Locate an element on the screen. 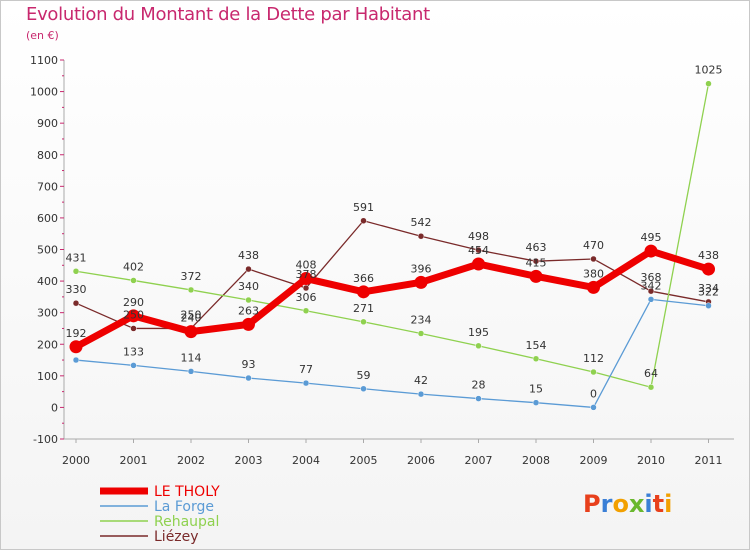 The image size is (750, 550). data-label-rehaupal: 195 is located at coordinates (478, 332).